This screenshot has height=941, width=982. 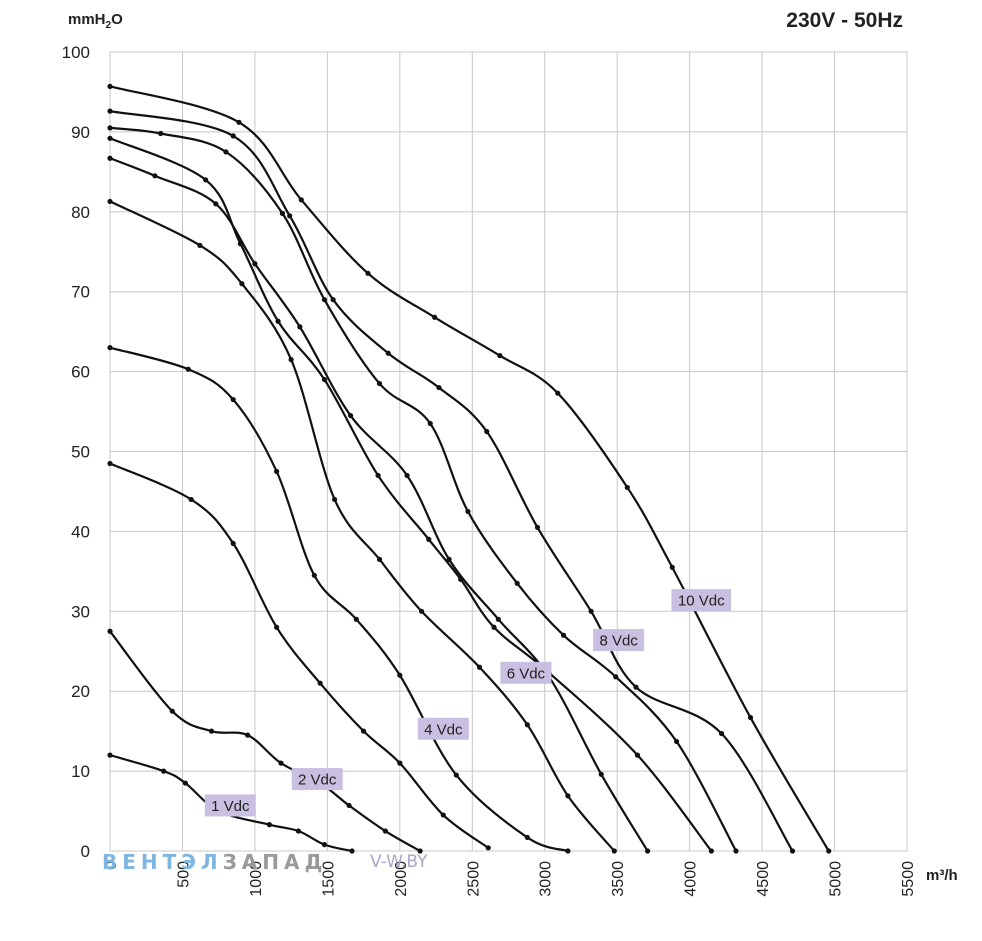 I want to click on y-tick-label: 80, so click(x=80, y=212).